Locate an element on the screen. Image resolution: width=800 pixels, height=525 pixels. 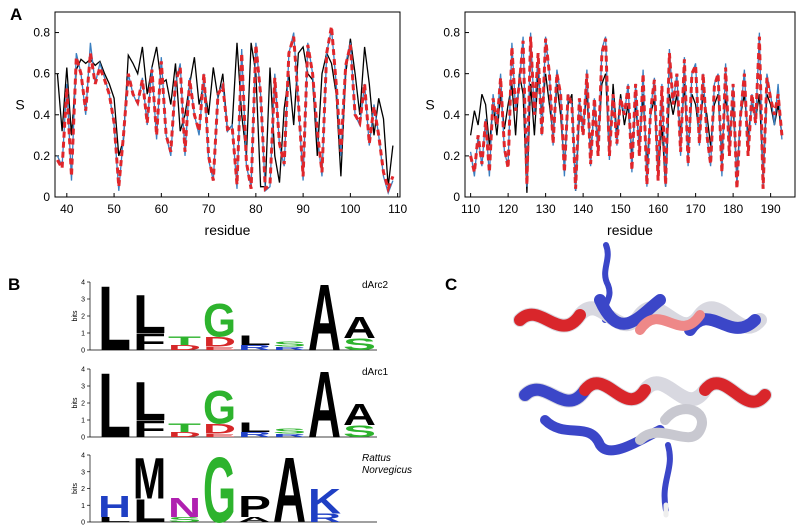
x-tick-label: 120 is located at coordinates (508, 209).